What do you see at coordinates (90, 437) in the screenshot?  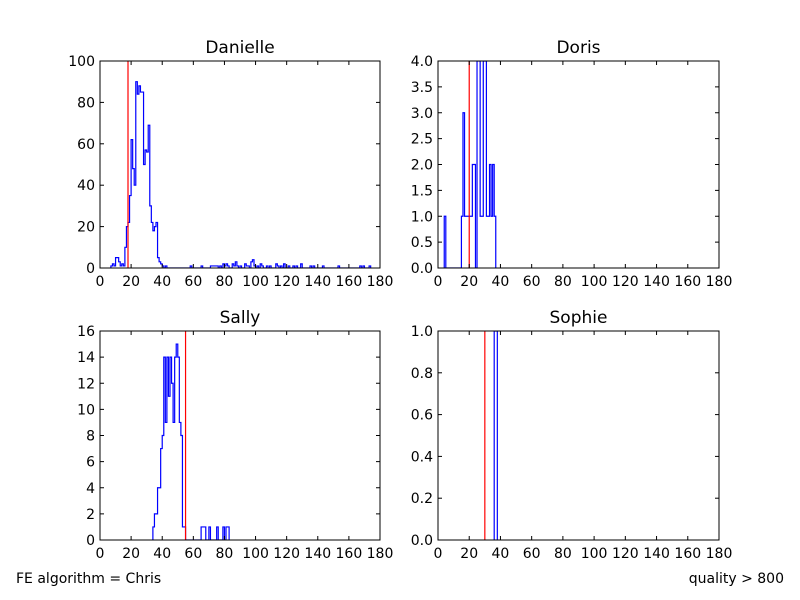 I see `y-tick-label: 8` at bounding box center [90, 437].